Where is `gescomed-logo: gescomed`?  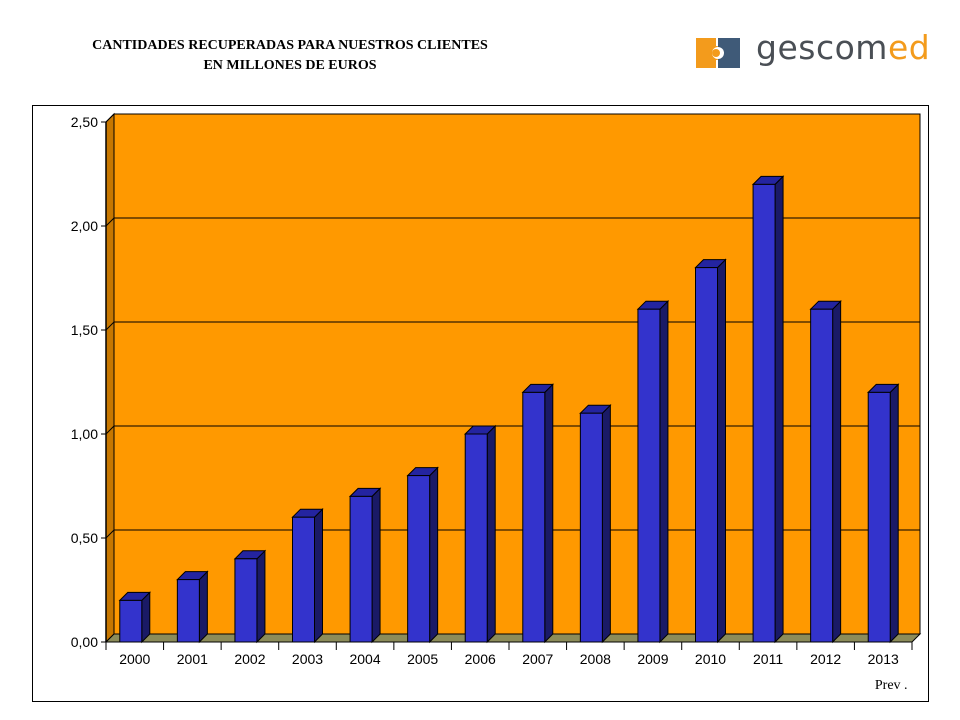 gescomed-logo: gescomed is located at coordinates (812, 51).